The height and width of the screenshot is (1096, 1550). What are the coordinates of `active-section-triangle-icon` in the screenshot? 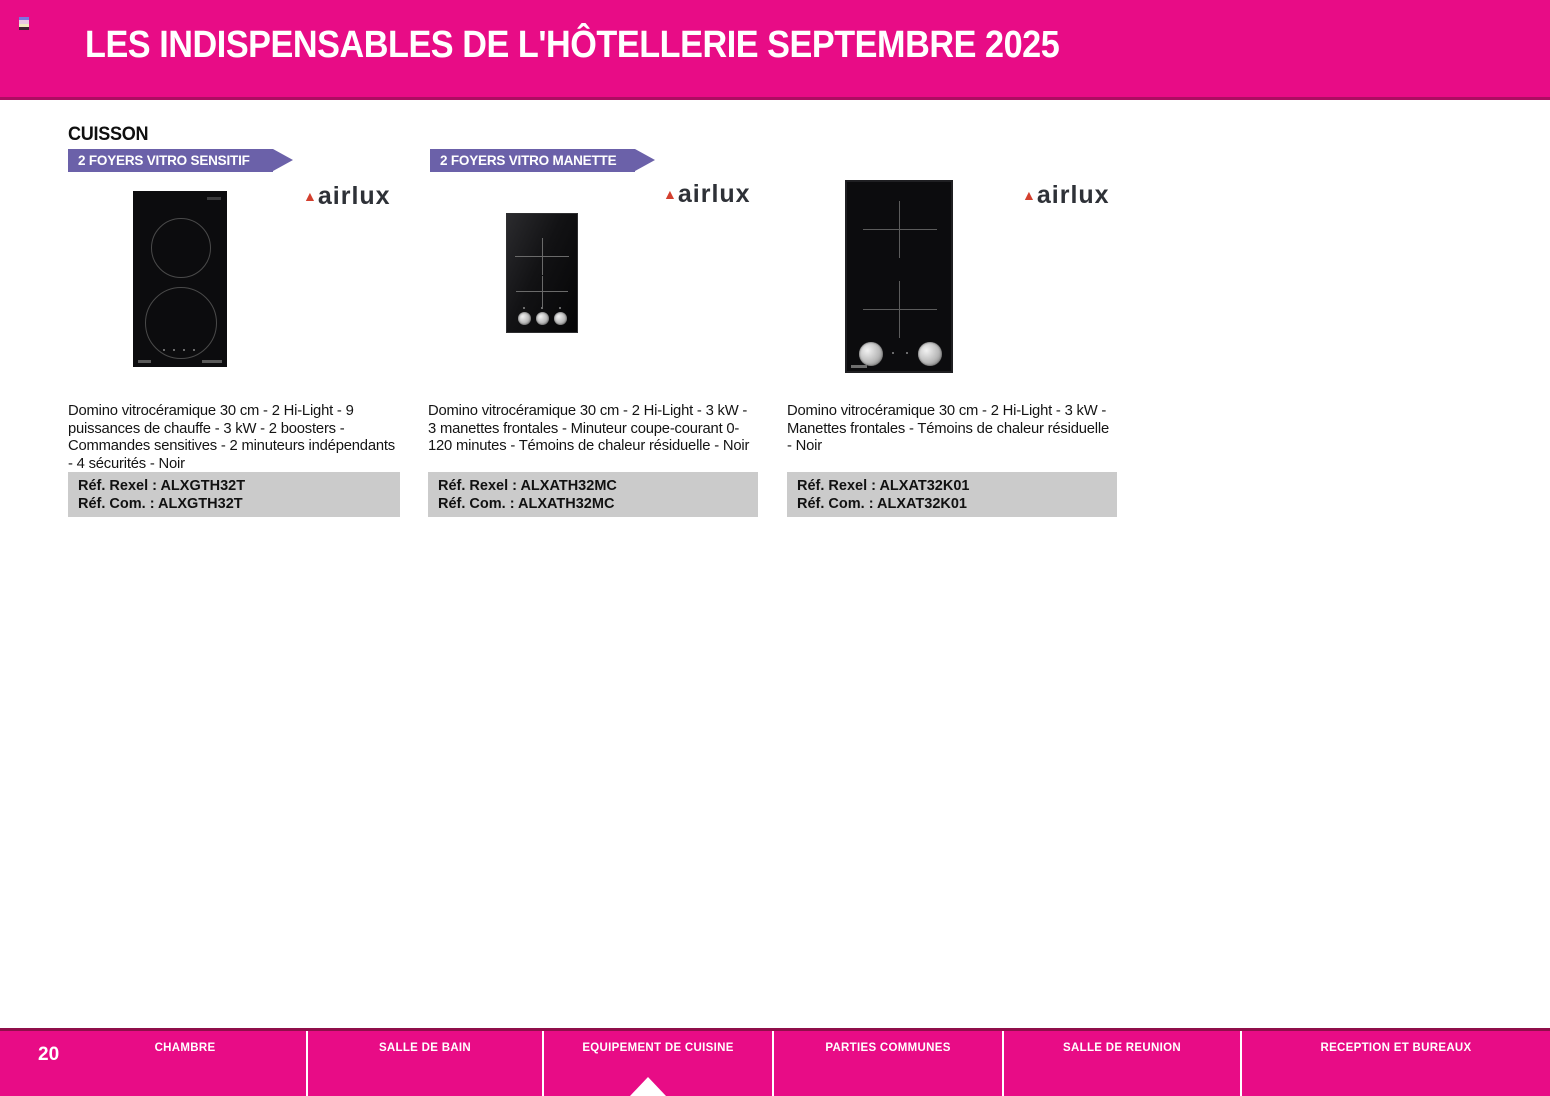 It's located at (648, 1086).